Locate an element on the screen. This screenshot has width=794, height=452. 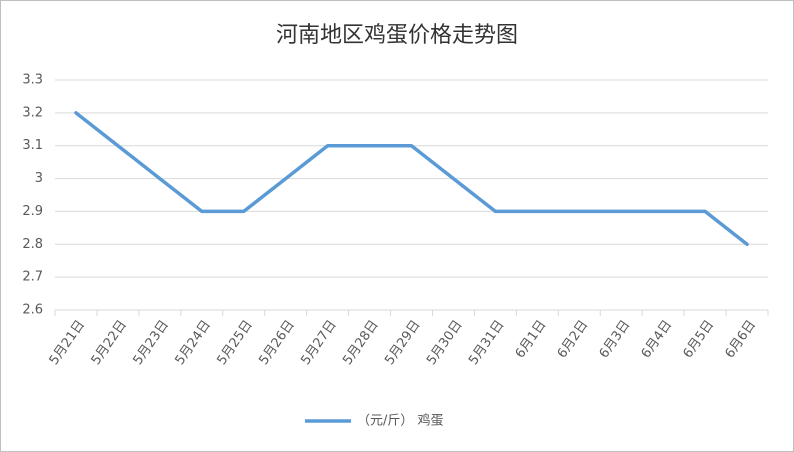
y-tick-label: 3 is located at coordinates (39, 178).